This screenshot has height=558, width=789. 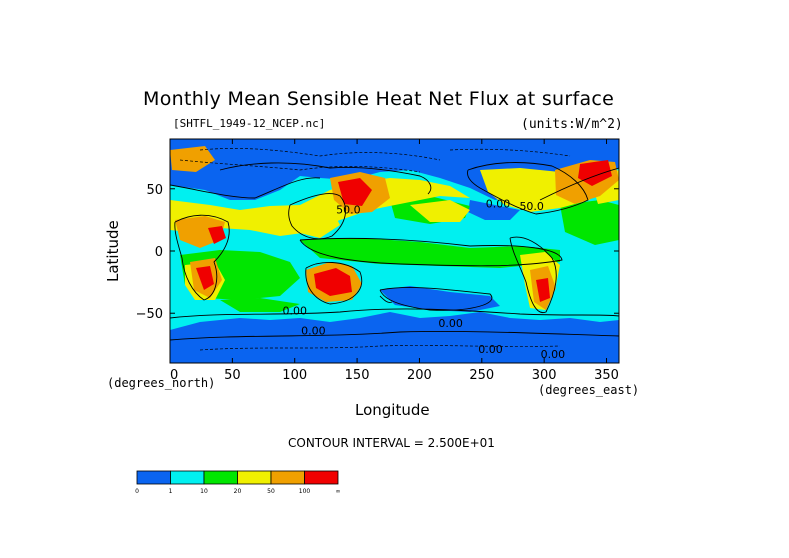 I want to click on red-southern-africa, so click(x=205, y=278).